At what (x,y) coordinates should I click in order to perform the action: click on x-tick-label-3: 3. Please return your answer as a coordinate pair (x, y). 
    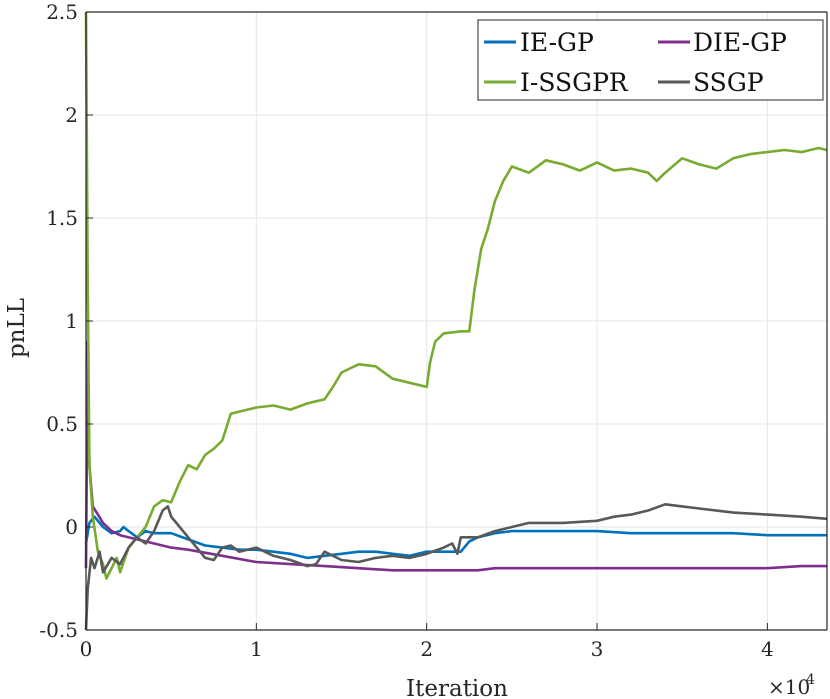
    Looking at the image, I should click on (597, 649).